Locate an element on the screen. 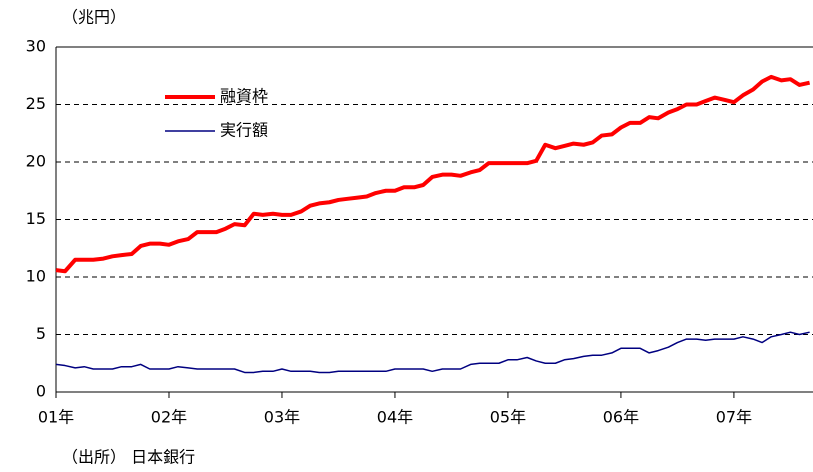 This screenshot has height=472, width=813. y-tick-label: 10 is located at coordinates (36, 276).